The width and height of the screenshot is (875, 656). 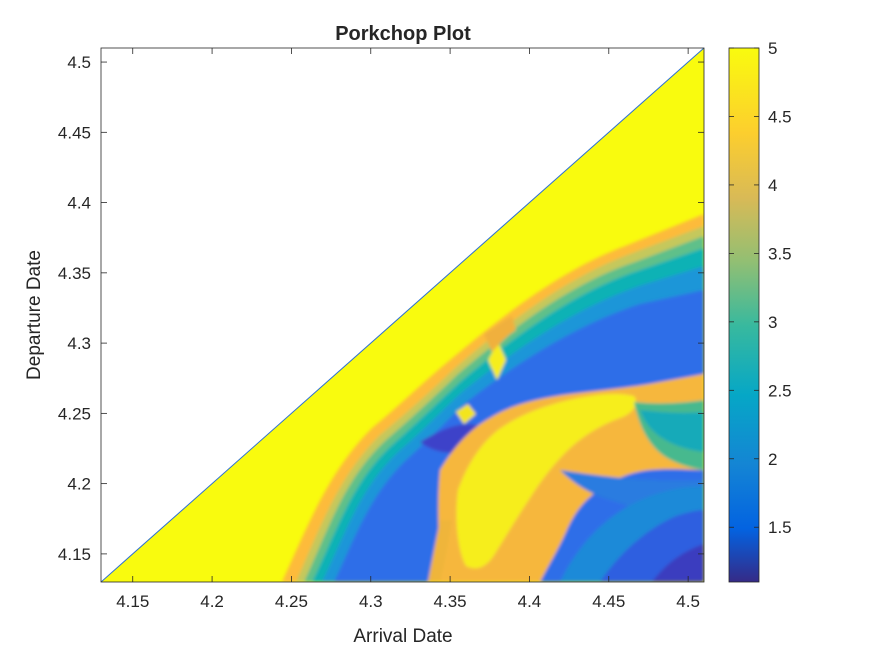 I want to click on colorbar-frame, so click(x=744, y=315).